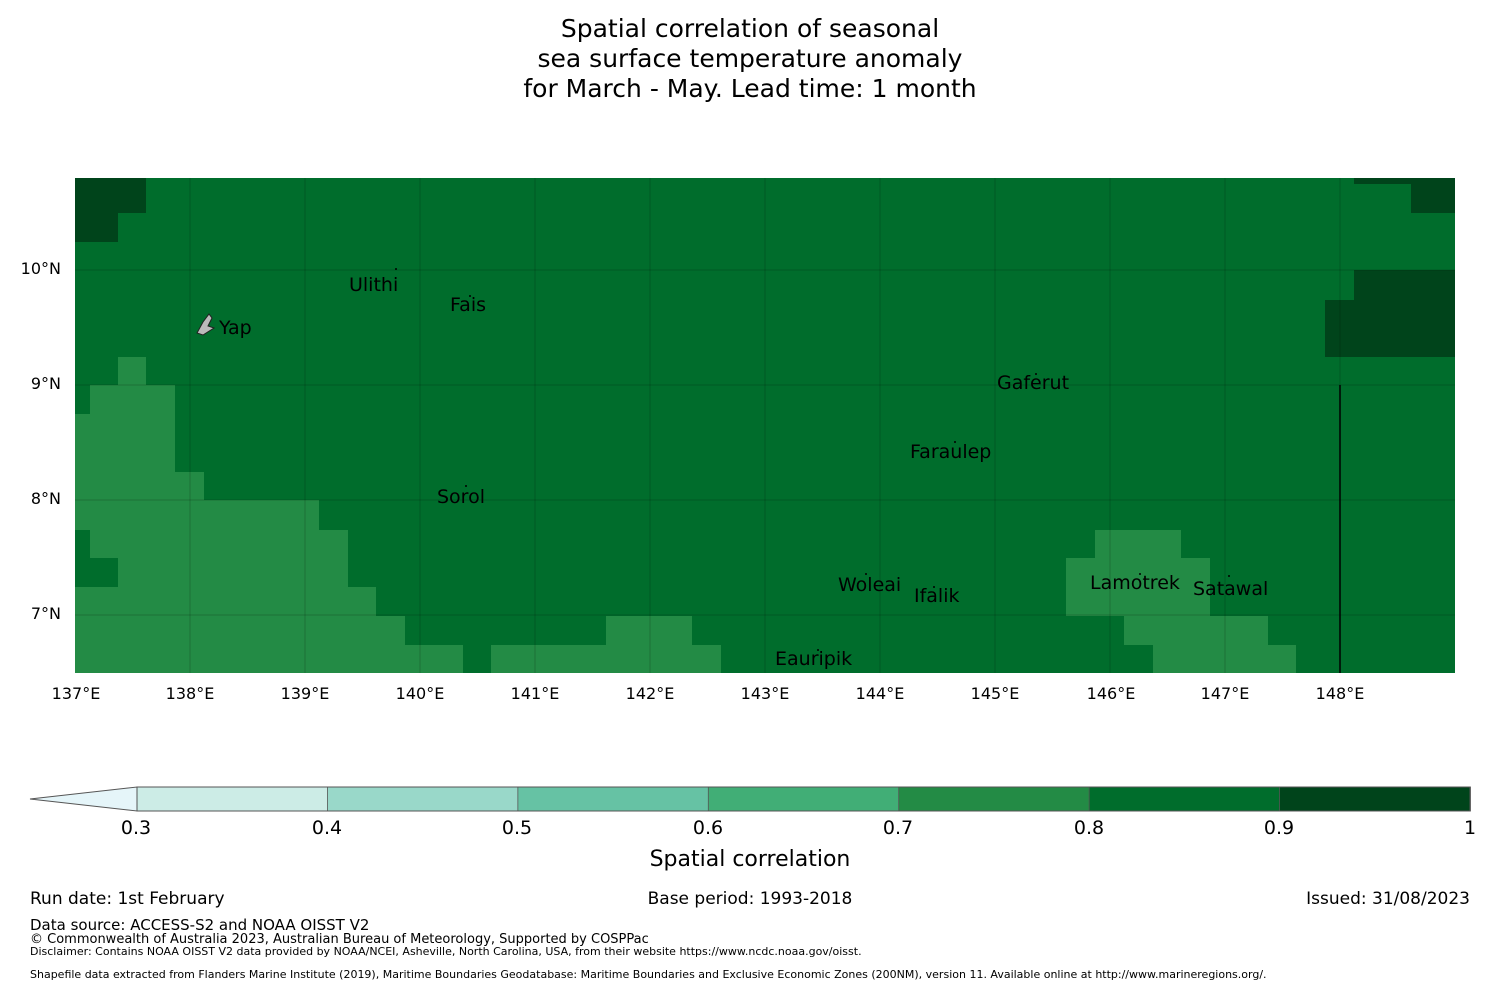 The width and height of the screenshot is (1500, 990). I want to click on place-label-fais: Fais, so click(468, 305).